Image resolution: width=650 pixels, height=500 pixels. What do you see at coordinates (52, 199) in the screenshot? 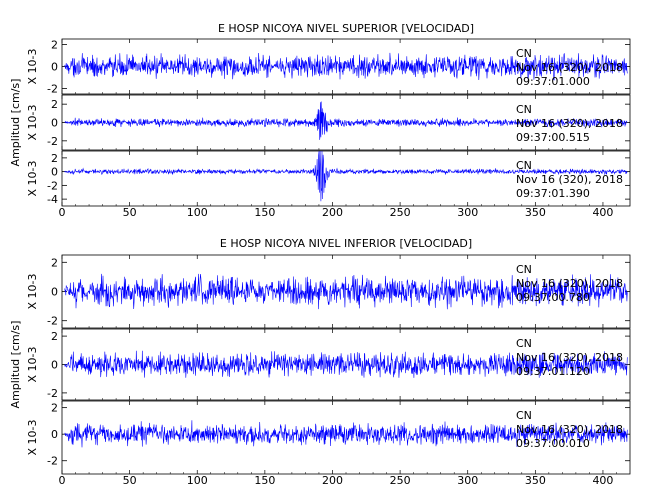
I see `y-tick-label: -4` at bounding box center [52, 199].